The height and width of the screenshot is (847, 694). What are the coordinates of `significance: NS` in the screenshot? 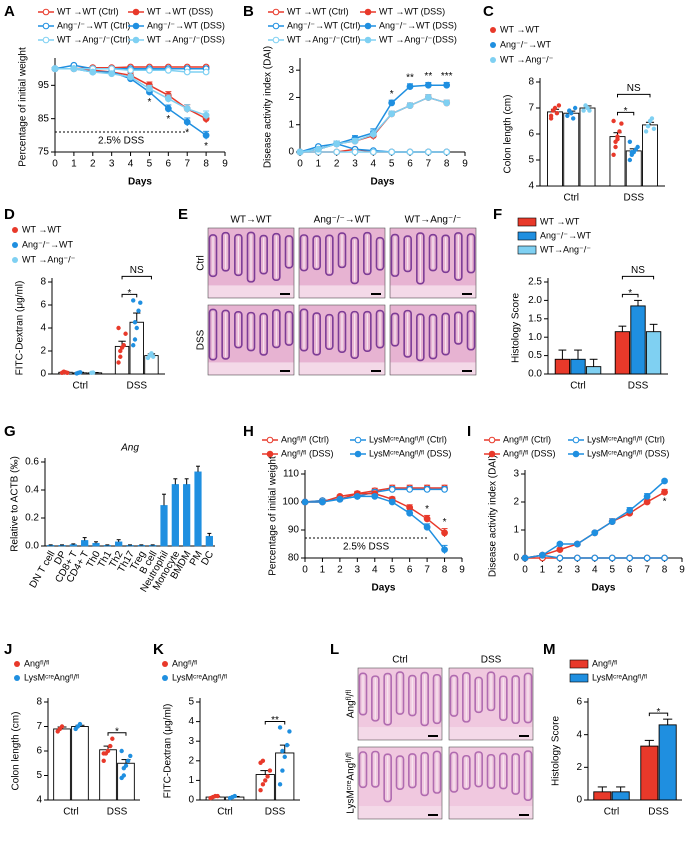 It's located at (638, 270).